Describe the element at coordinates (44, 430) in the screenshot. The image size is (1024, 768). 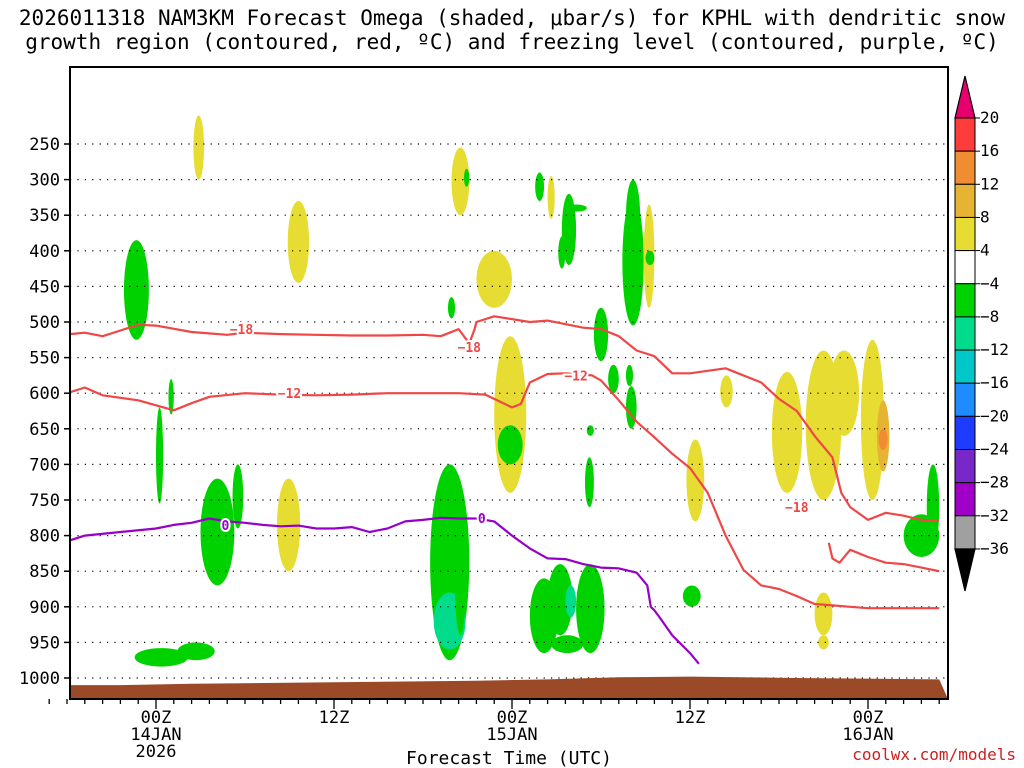
I see `y-tick-label-650: 650` at that location.